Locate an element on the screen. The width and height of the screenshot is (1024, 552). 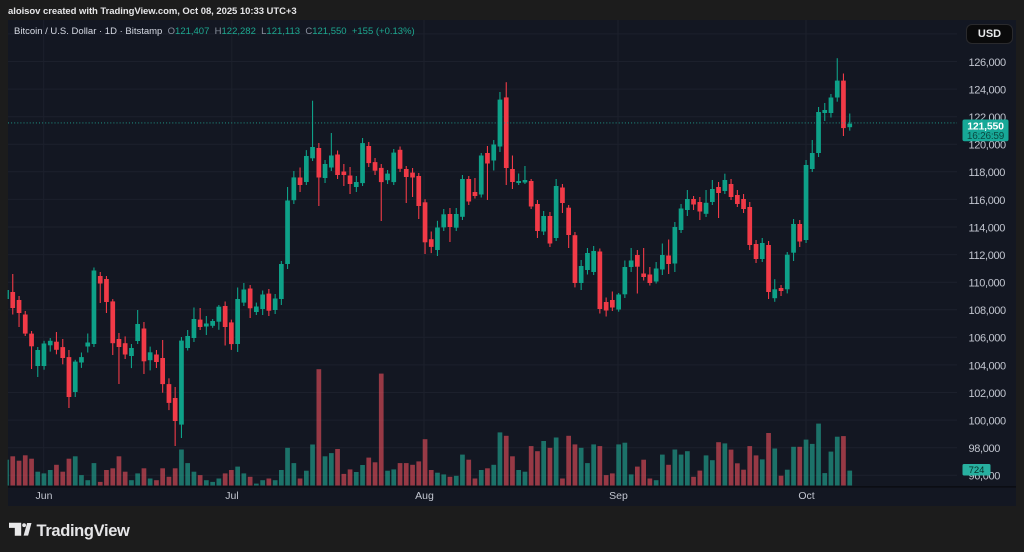
svg-text: 102,000 is located at coordinates (988, 394).